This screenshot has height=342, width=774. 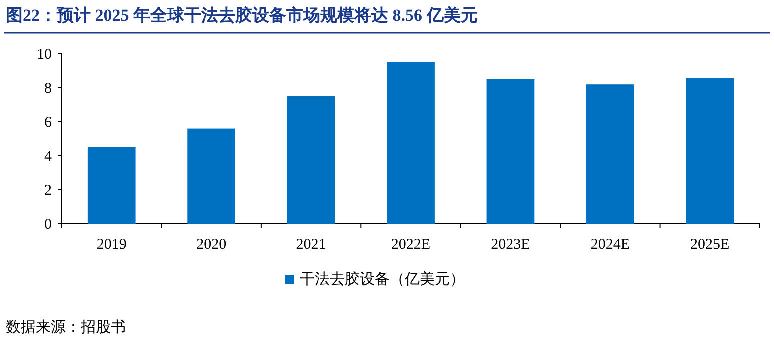 I want to click on source-note: 数据来源：招股书, so click(x=66, y=327).